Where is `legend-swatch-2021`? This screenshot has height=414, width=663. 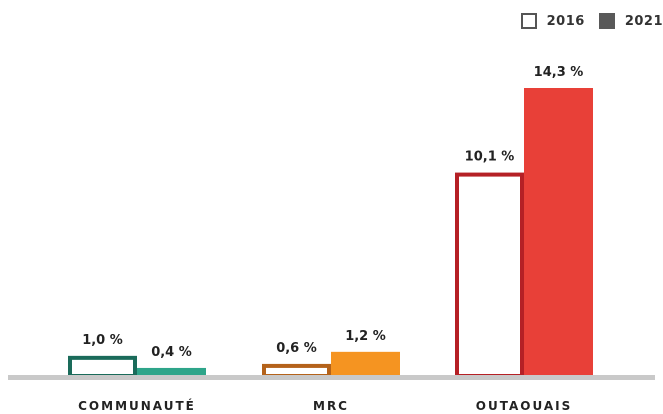
legend-swatch-2021 is located at coordinates (606, 21).